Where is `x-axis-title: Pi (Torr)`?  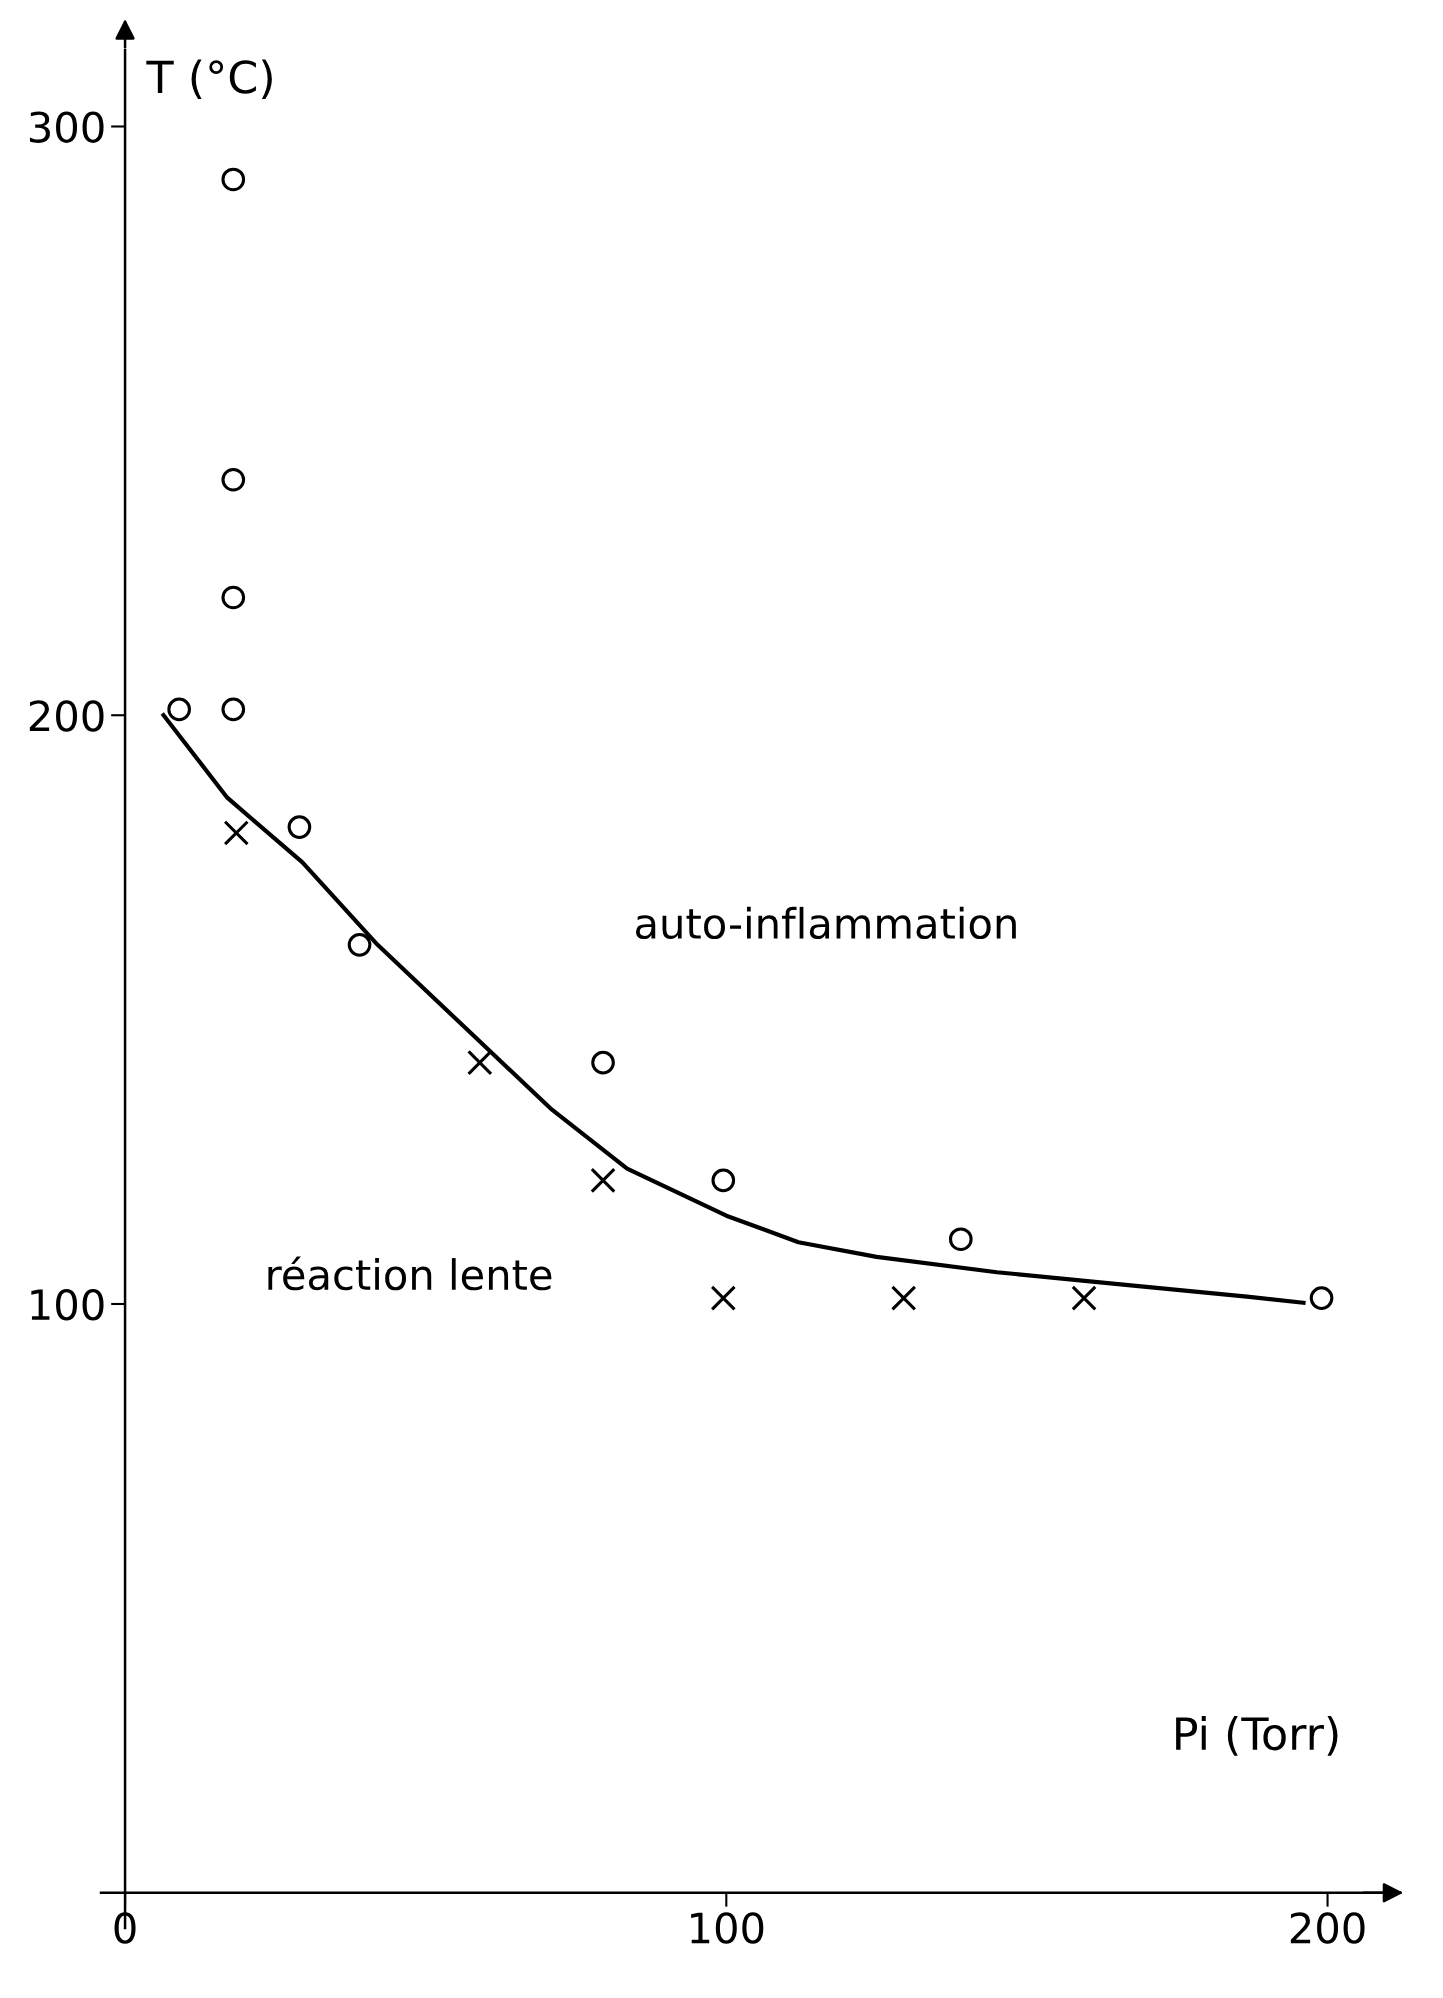 x-axis-title: Pi (Torr) is located at coordinates (1257, 1736).